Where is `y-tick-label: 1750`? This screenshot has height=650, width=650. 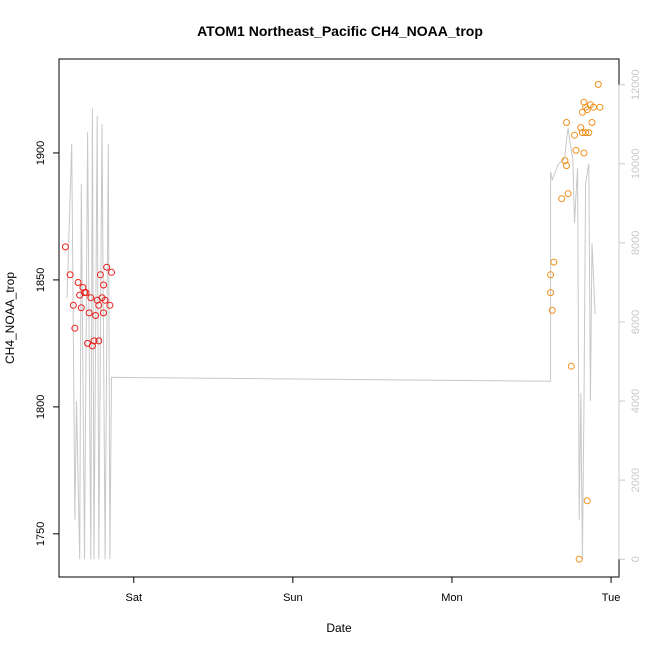 y-tick-label: 1750 is located at coordinates (41, 534).